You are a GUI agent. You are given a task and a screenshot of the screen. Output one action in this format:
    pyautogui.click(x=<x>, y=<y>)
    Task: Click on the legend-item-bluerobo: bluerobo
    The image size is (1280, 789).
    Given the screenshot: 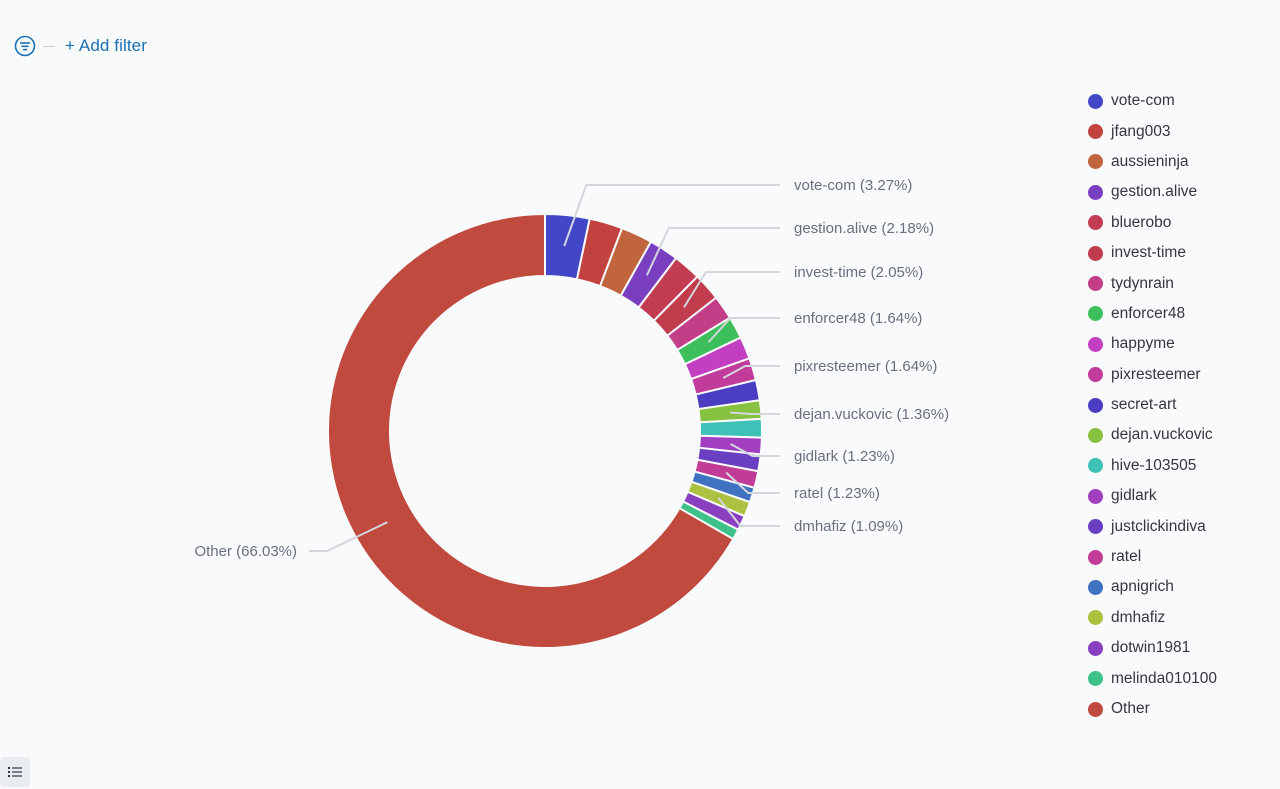 What is the action you would take?
    pyautogui.click(x=1178, y=223)
    